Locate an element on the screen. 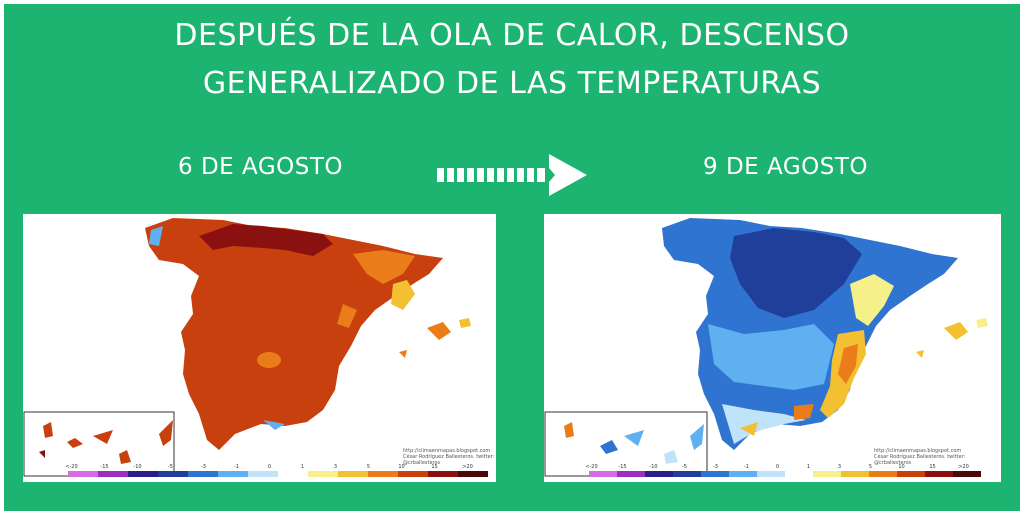 The height and width of the screenshot is (515, 1024). headline-line-1: DESPUÉS DE LA OLA DE CALOR, DESCENSO is located at coordinates (512, 35).